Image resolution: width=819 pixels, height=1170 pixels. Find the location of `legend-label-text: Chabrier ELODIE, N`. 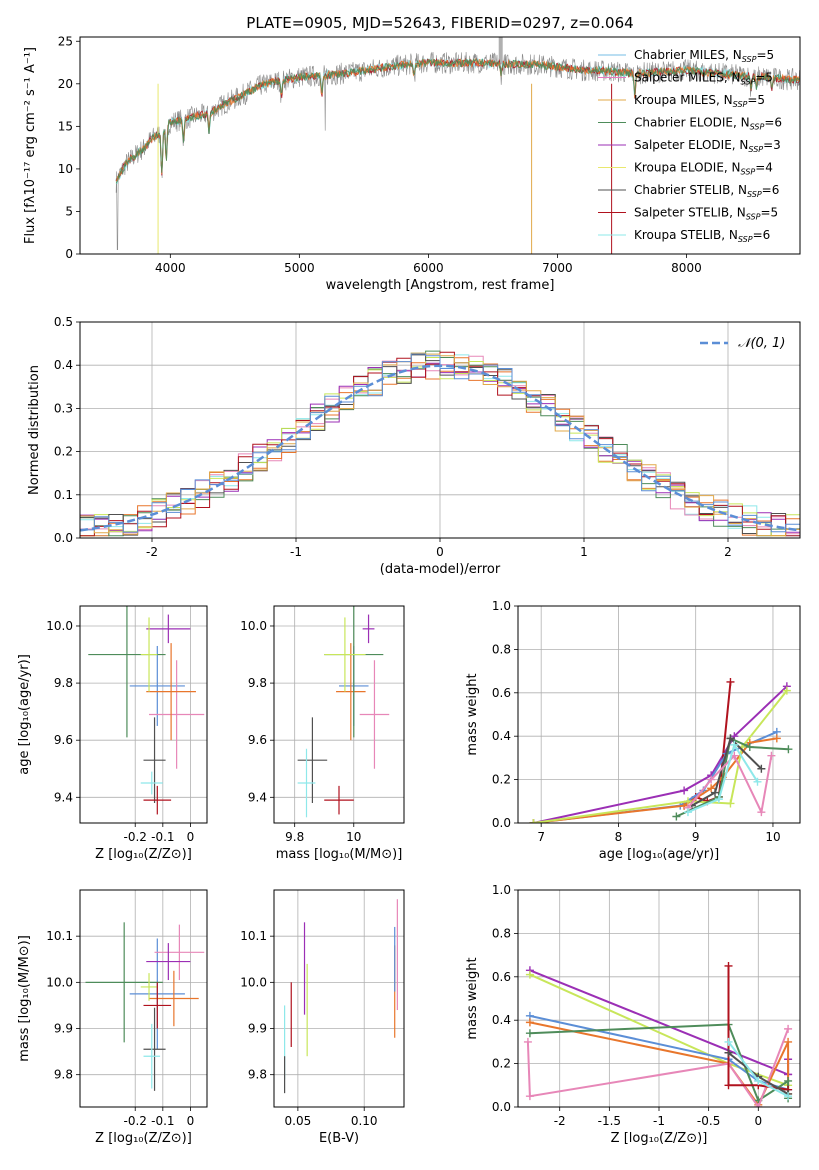

legend-label-text: Chabrier ELODIE, N is located at coordinates (692, 123).